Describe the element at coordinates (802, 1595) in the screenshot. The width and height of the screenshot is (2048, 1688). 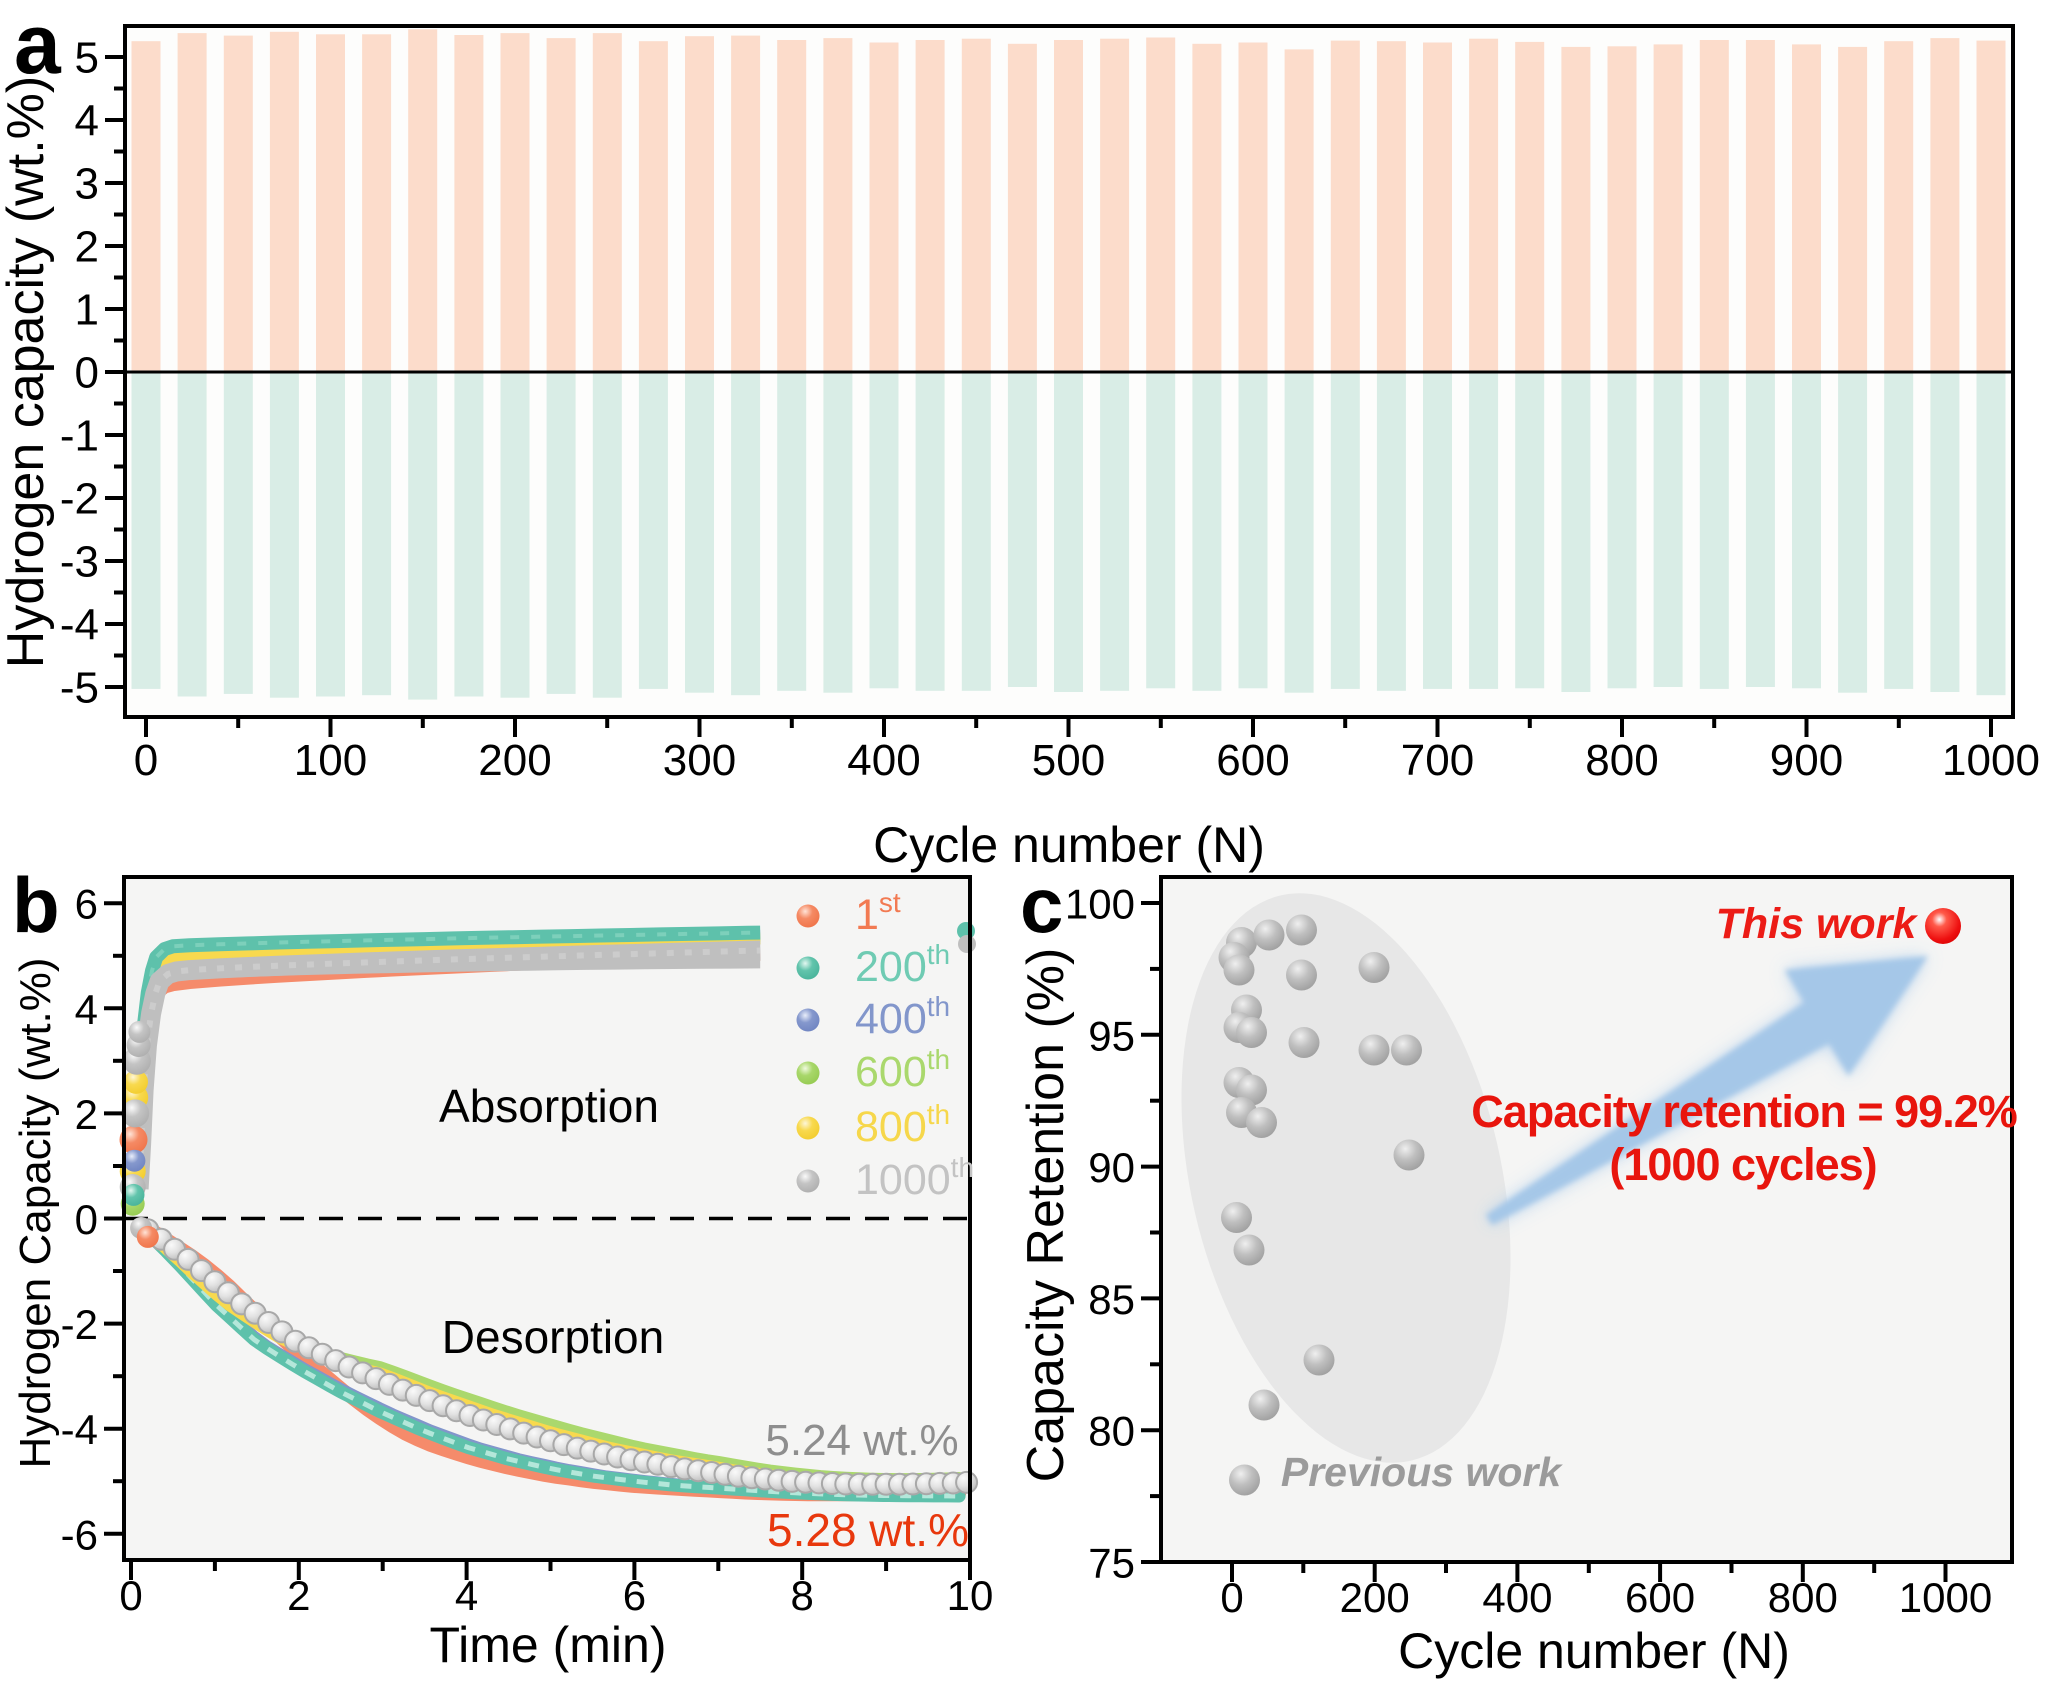
I see `svg-text: 8` at that location.